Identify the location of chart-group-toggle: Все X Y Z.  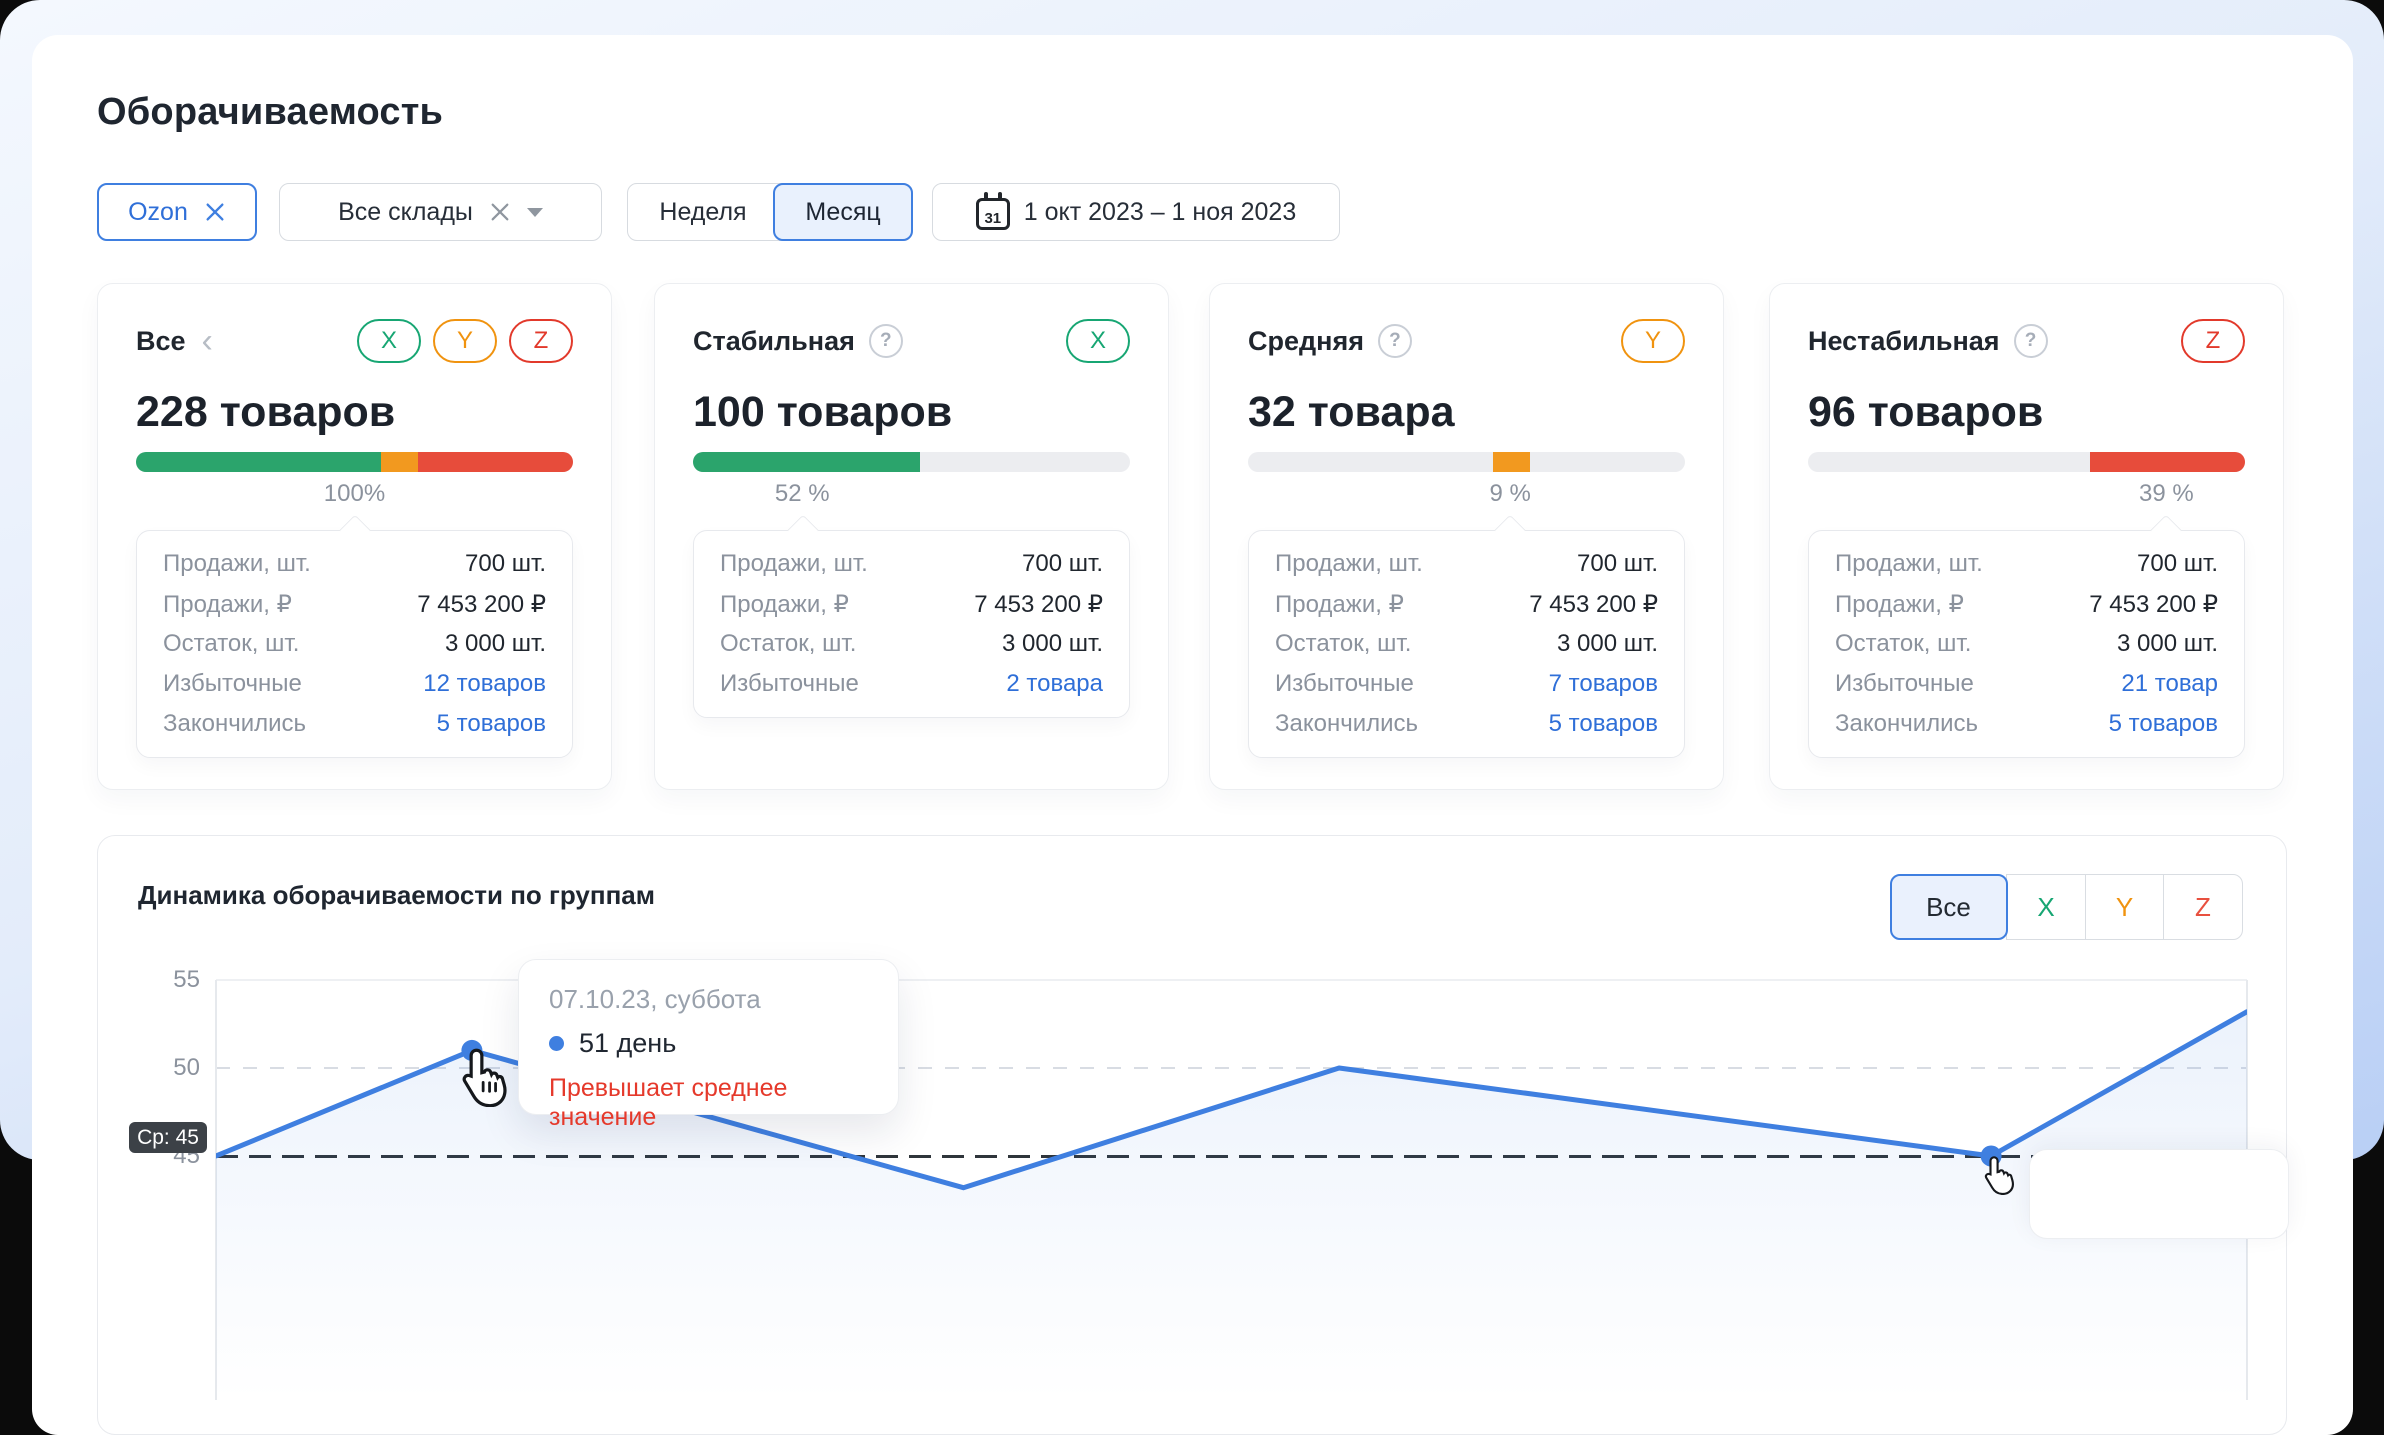
(2067, 907).